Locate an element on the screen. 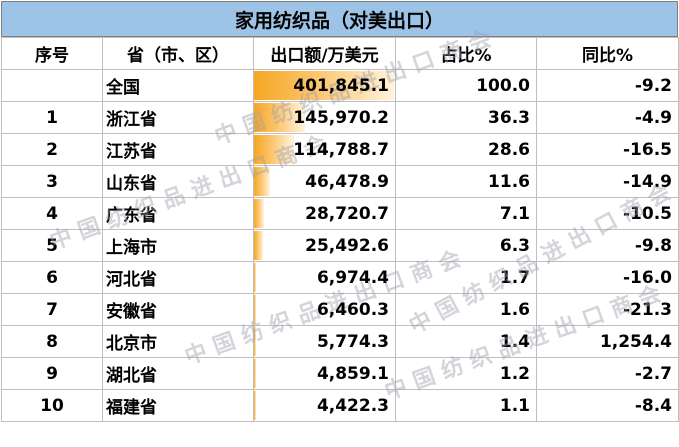 Image resolution: width=679 pixels, height=447 pixels. cell-share: 28.6 is located at coordinates (466, 149).